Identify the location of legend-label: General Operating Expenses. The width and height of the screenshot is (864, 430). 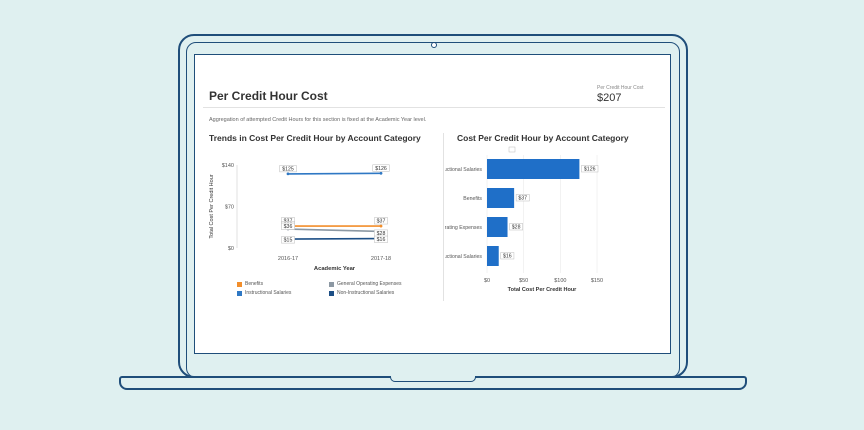
(369, 284).